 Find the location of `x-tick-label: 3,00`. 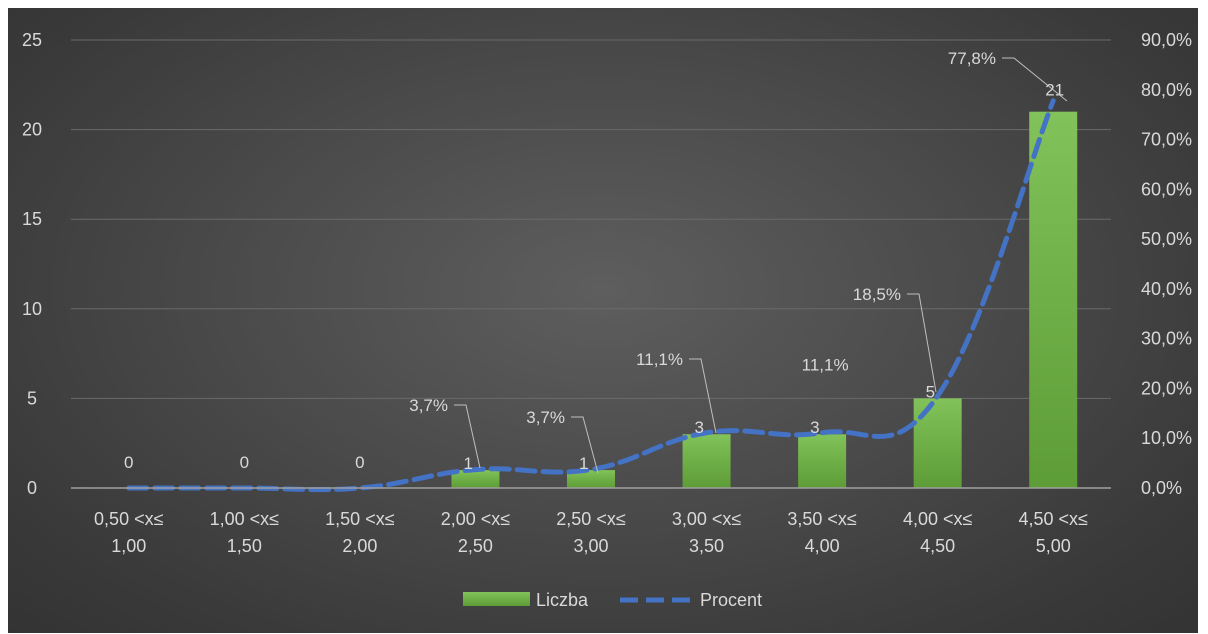

x-tick-label: 3,00 is located at coordinates (590, 546).